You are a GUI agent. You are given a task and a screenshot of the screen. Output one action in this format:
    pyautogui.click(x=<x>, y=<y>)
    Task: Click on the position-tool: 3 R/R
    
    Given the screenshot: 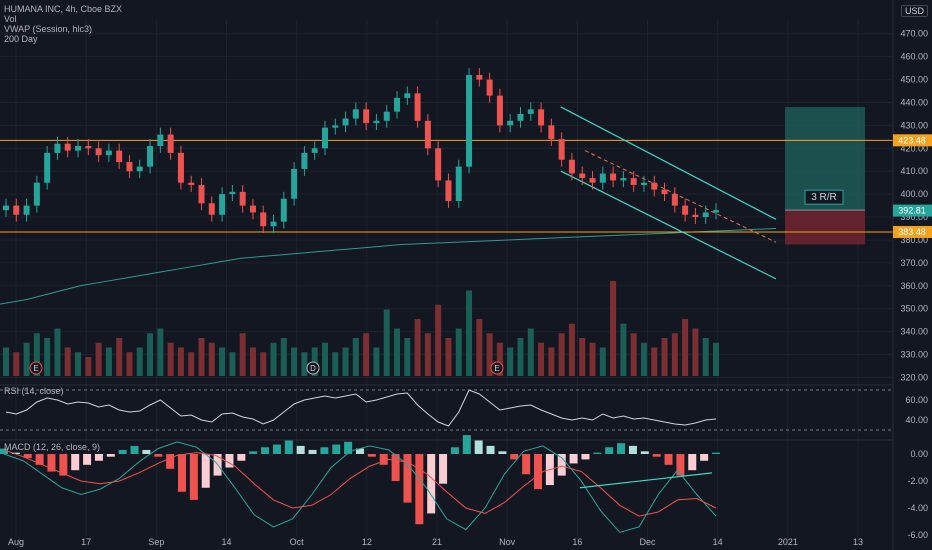 What is the action you would take?
    pyautogui.click(x=825, y=176)
    